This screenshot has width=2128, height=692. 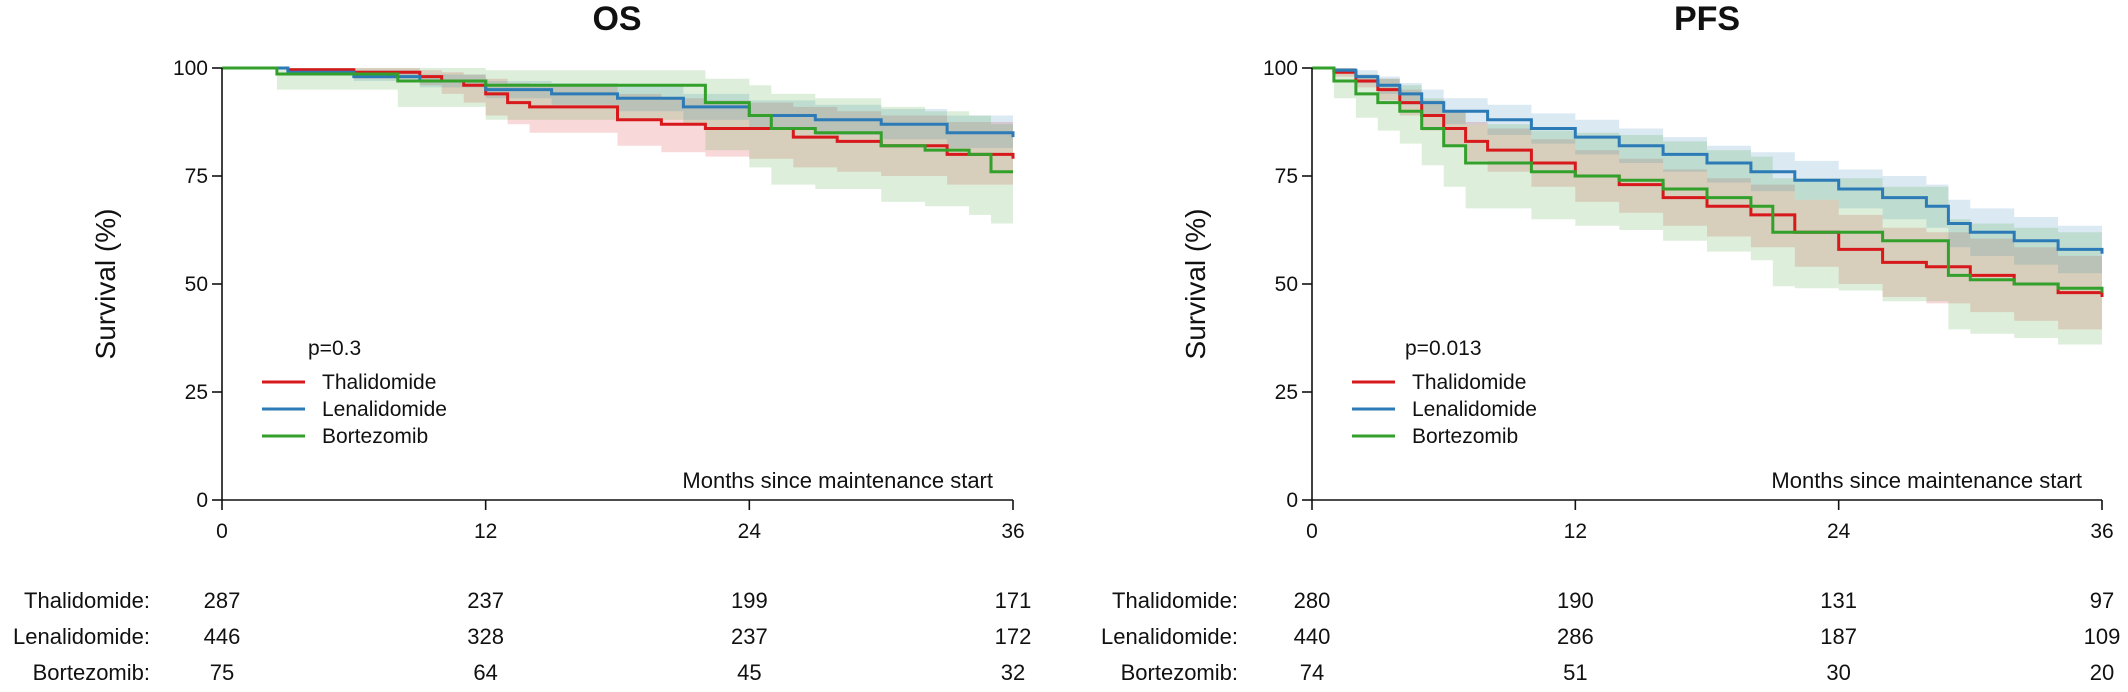 I want to click on risk-count: 51, so click(x=1575, y=672).